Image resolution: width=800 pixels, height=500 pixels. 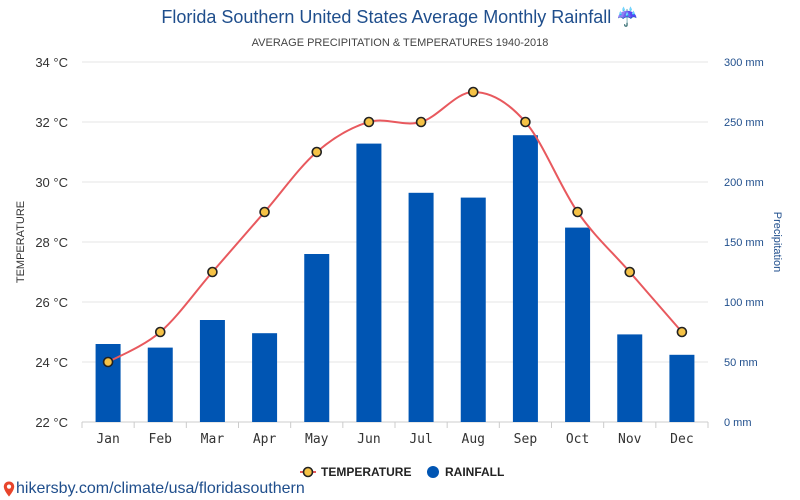 I want to click on x-tick-label-apr: Apr, so click(x=265, y=439).